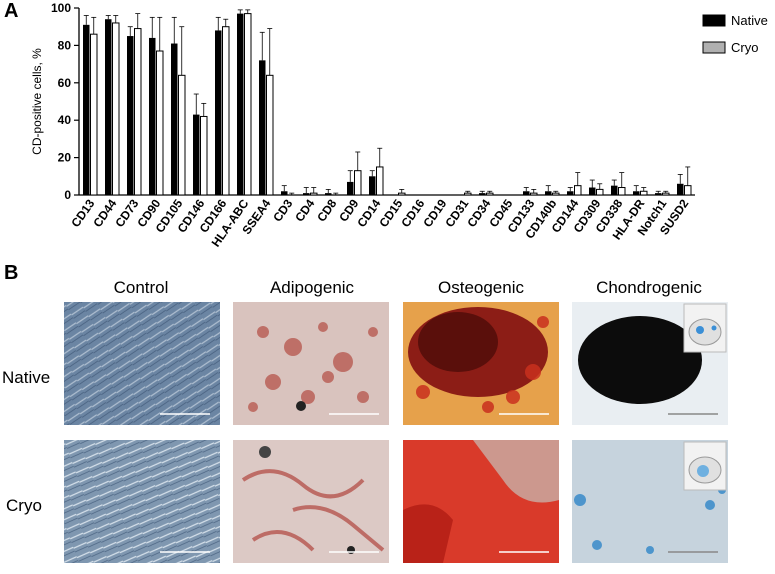 Image resolution: width=775 pixels, height=574 pixels. What do you see at coordinates (11, 273) in the screenshot?
I see `panel-b-label: B` at bounding box center [11, 273].